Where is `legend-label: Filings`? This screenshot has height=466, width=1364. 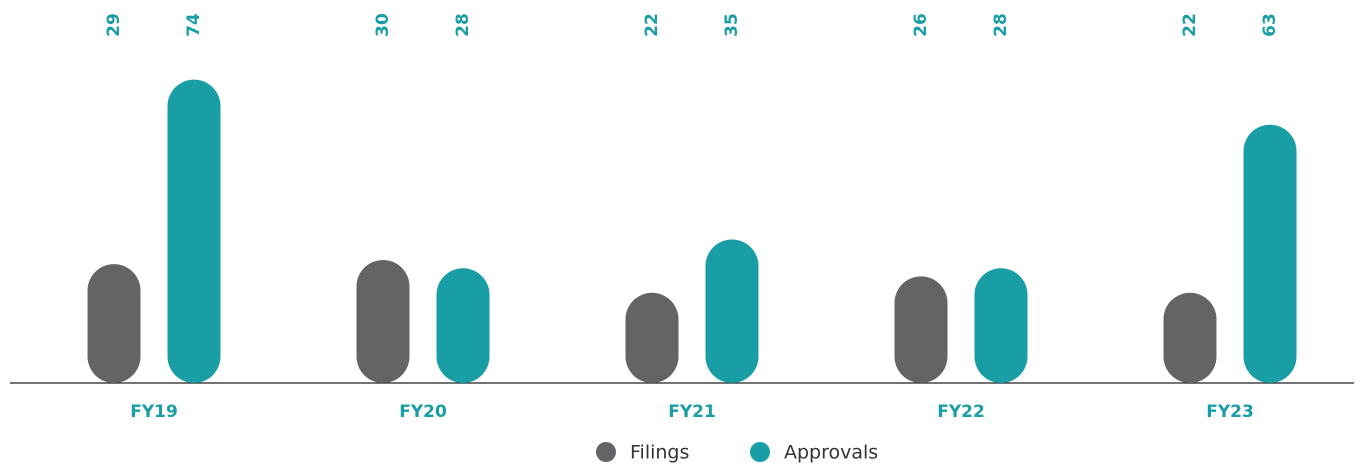
legend-label: Filings is located at coordinates (659, 453).